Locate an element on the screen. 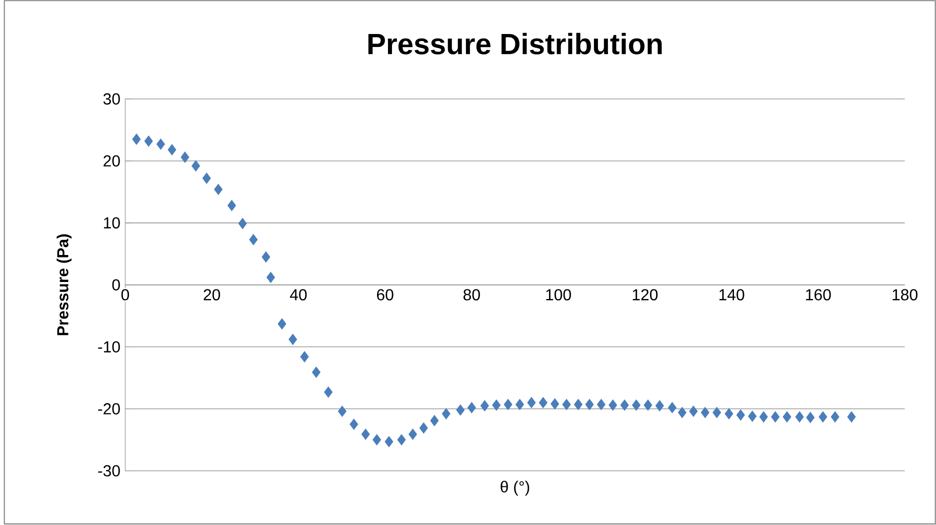 This screenshot has height=525, width=936. y-axis-title: Pressure (Pa) is located at coordinates (64, 285).